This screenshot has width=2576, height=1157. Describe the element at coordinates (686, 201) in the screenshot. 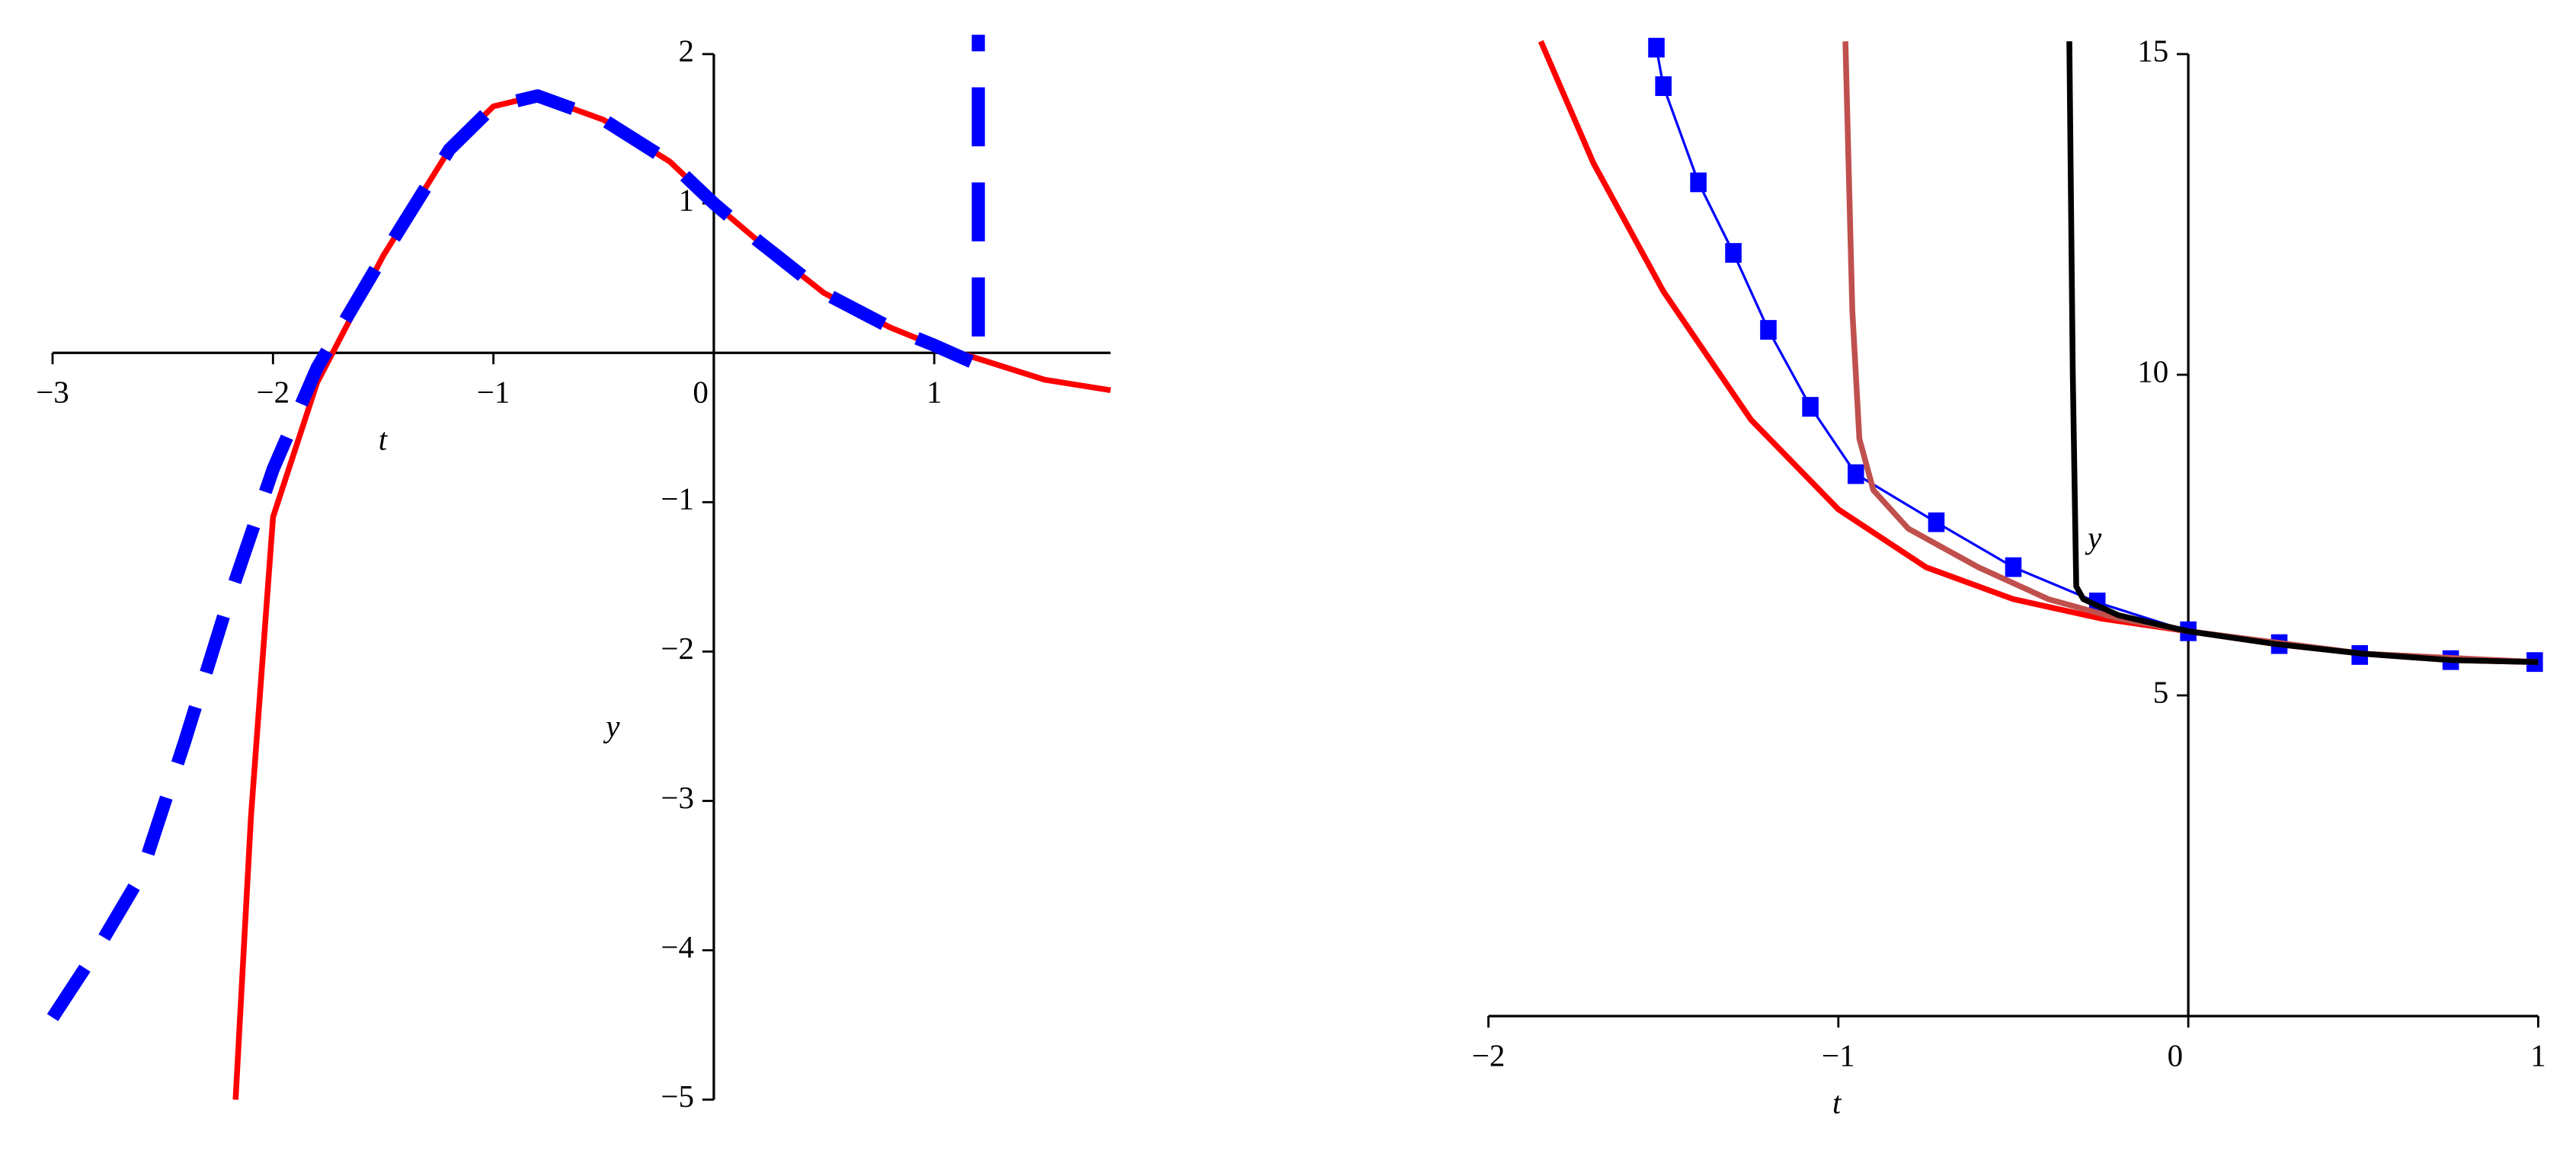

I see `y-tick-label: 1` at that location.